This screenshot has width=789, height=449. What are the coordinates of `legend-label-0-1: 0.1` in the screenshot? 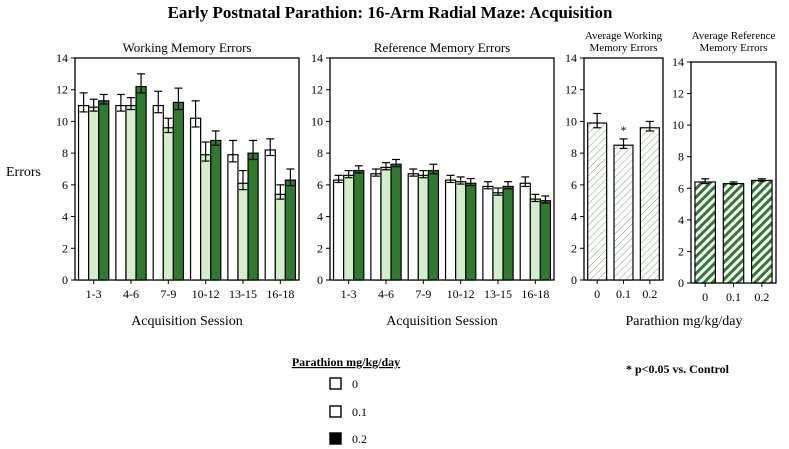 It's located at (359, 412).